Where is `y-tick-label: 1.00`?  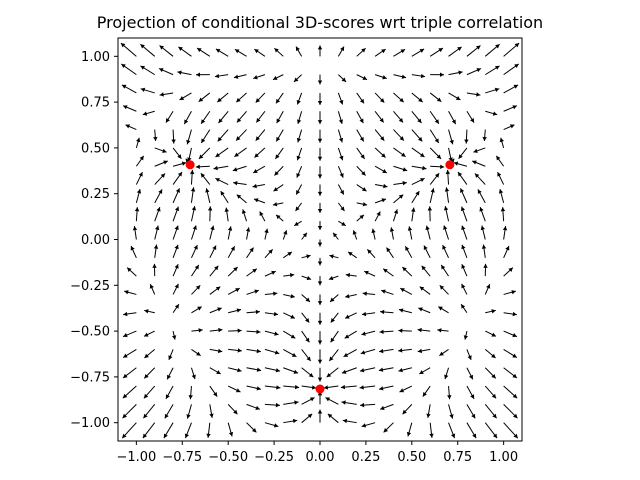
y-tick-label: 1.00 is located at coordinates (95, 57).